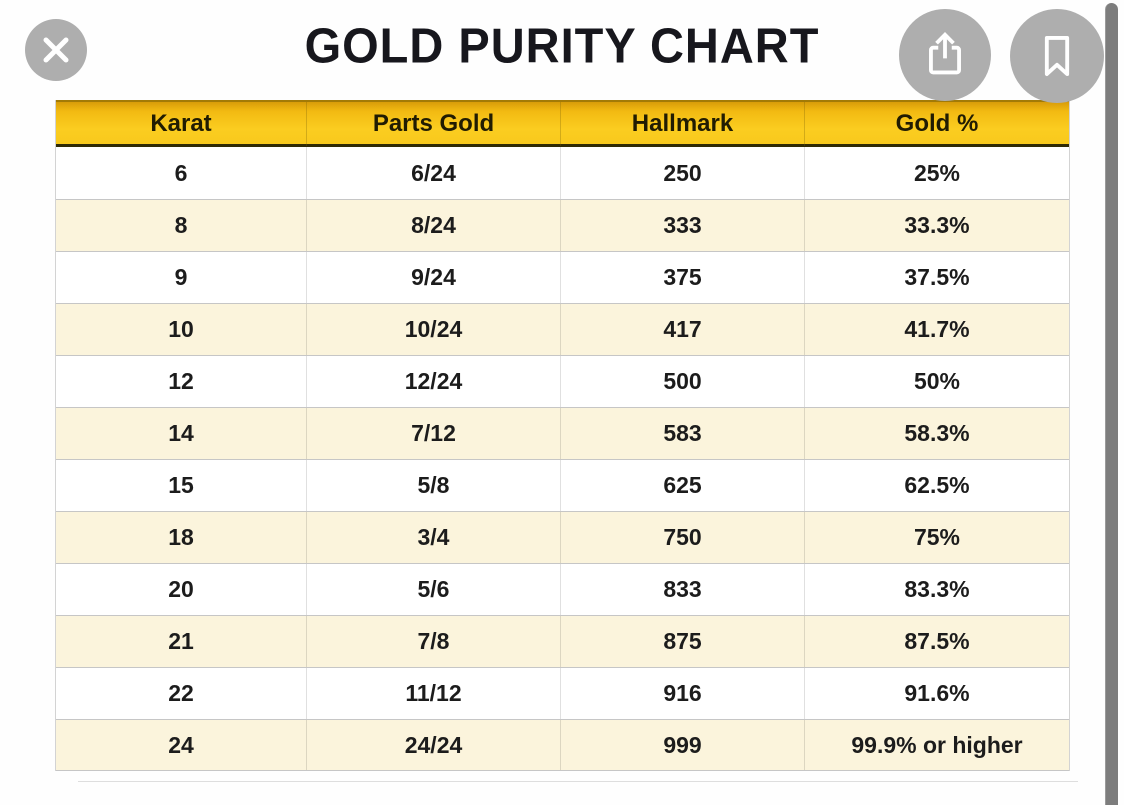 Image resolution: width=1124 pixels, height=805 pixels. I want to click on table-cell: 58.3%, so click(936, 433).